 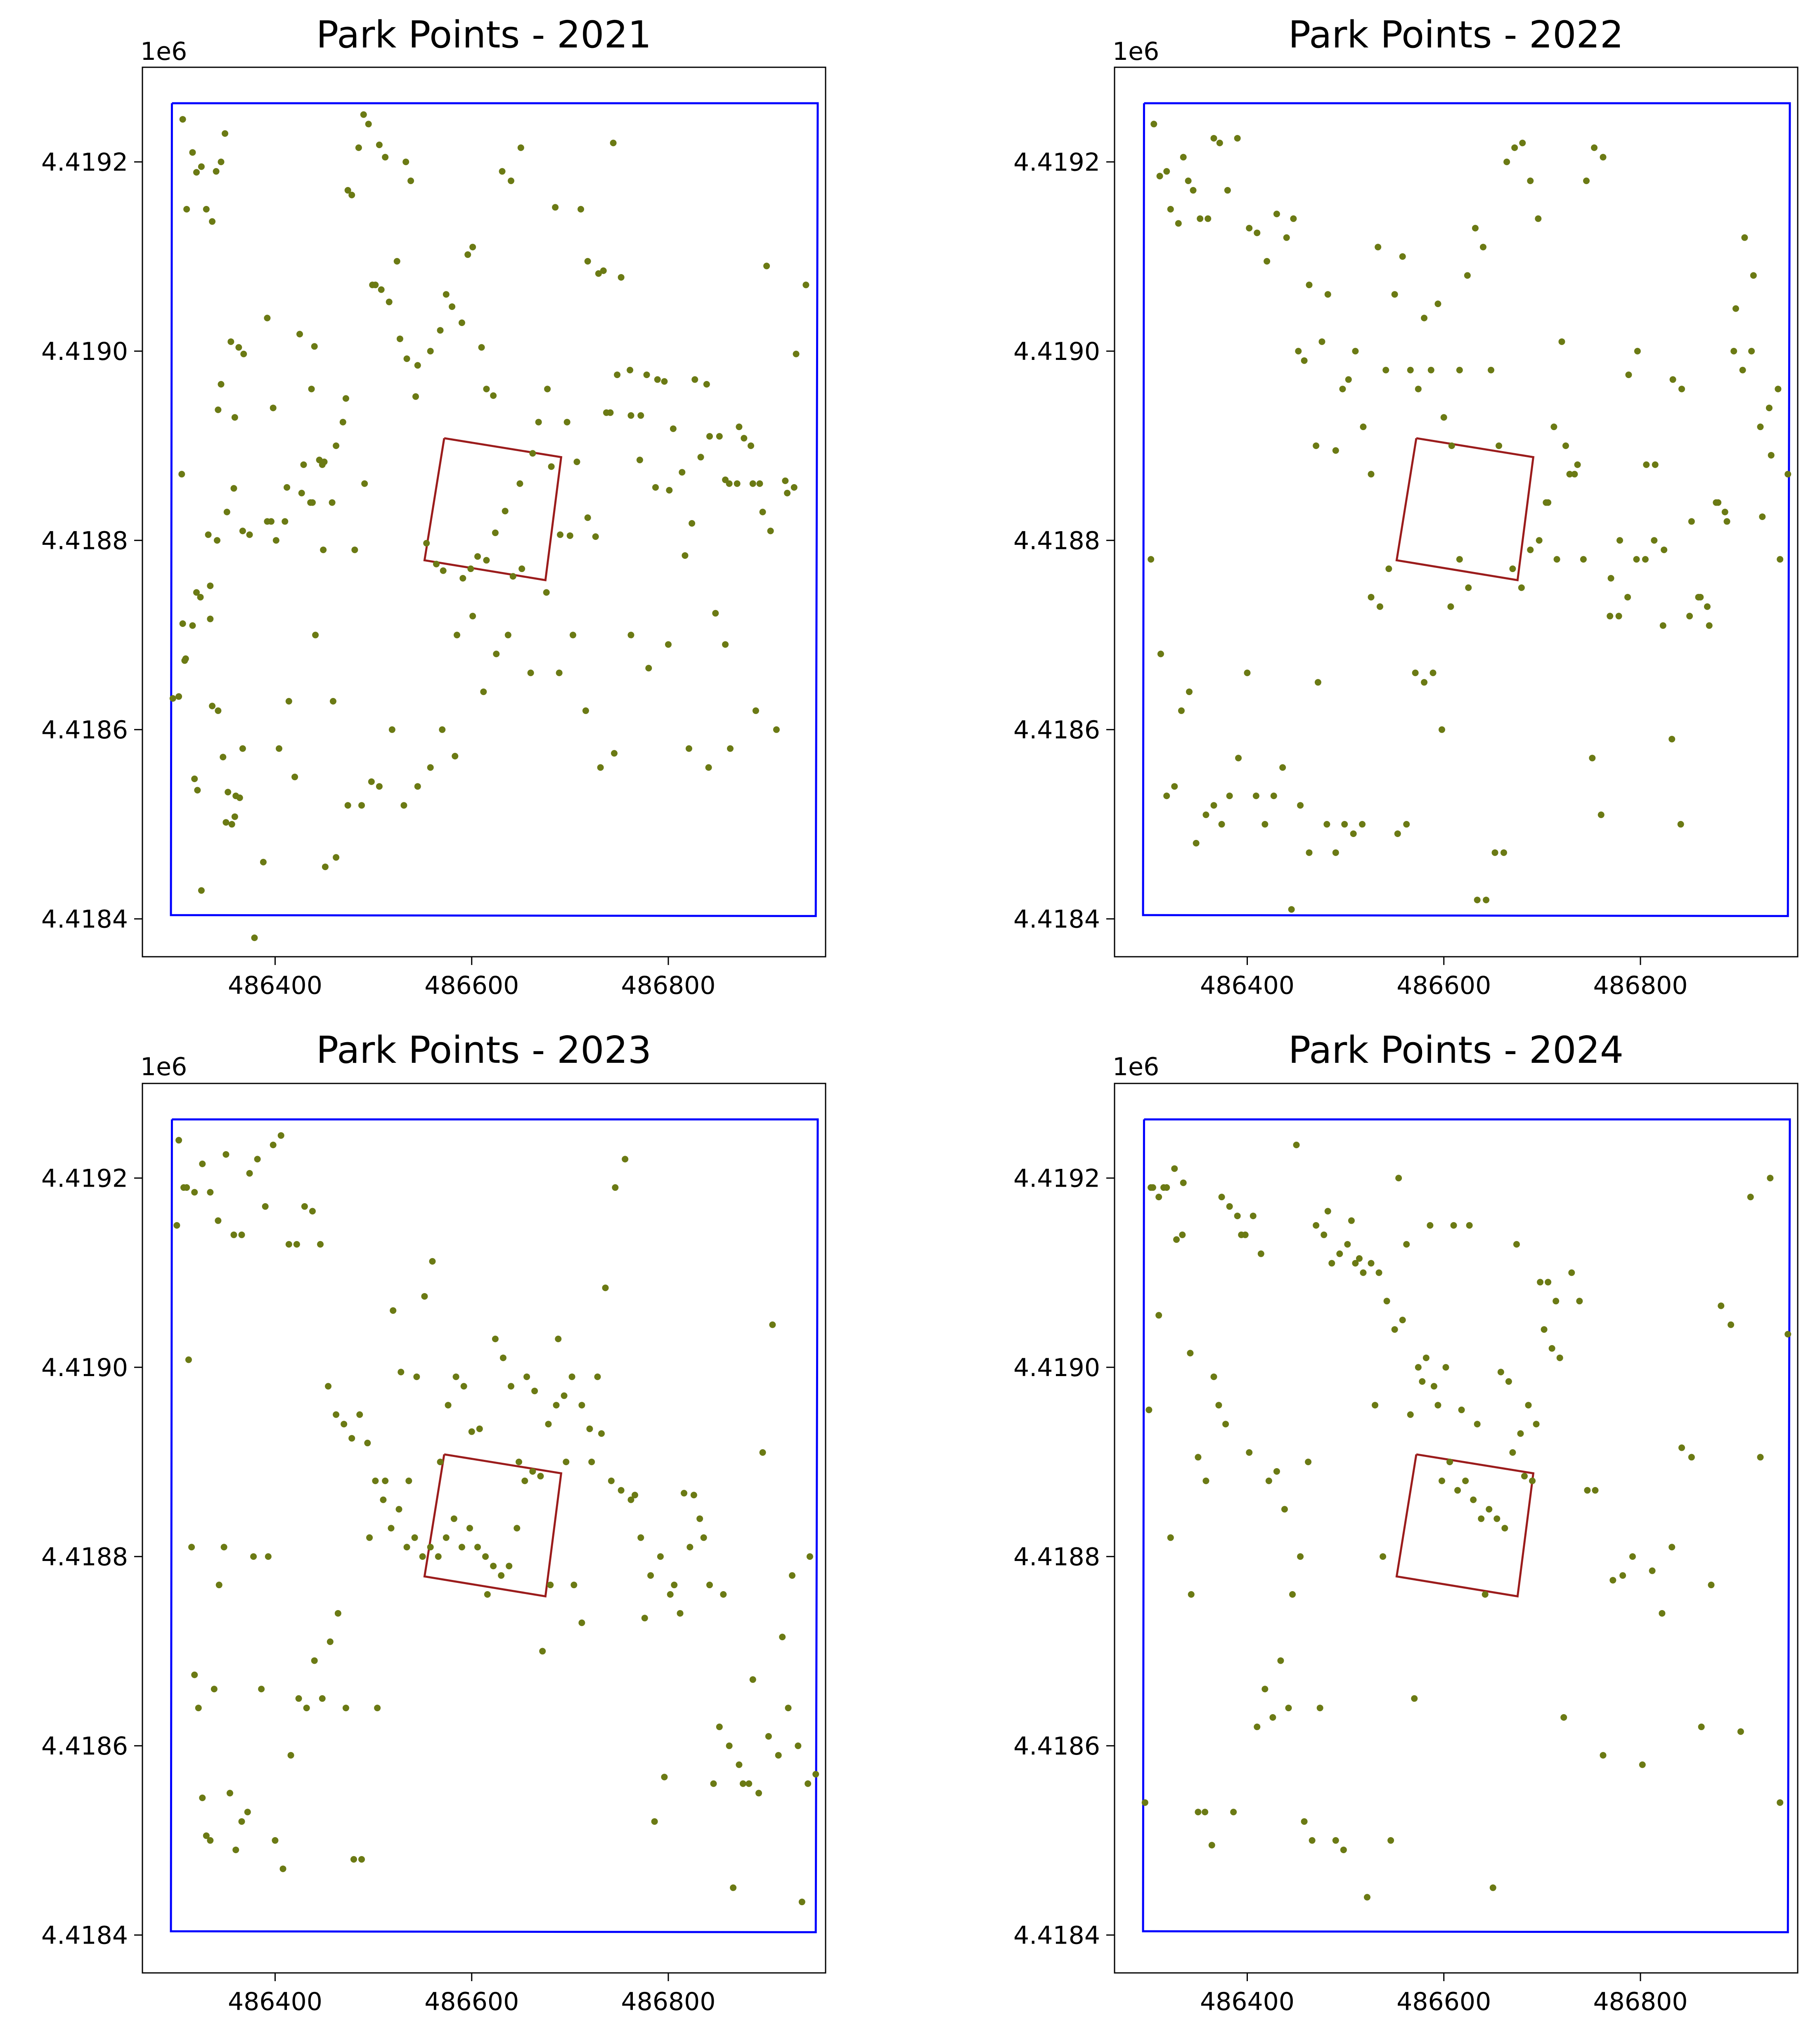 I want to click on y-tick-label: 4.4188, so click(x=84, y=1556).